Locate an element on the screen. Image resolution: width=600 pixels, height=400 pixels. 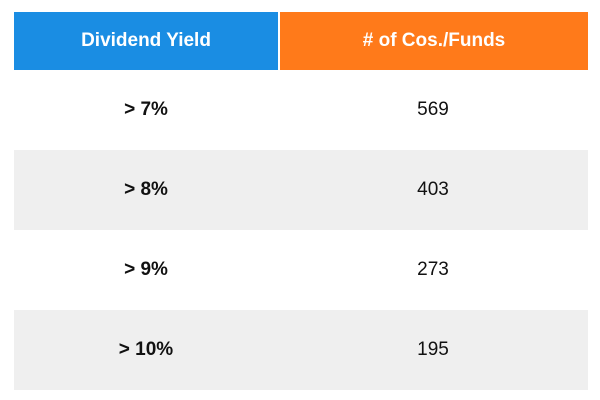
yield-cell: > 10% is located at coordinates (146, 349).